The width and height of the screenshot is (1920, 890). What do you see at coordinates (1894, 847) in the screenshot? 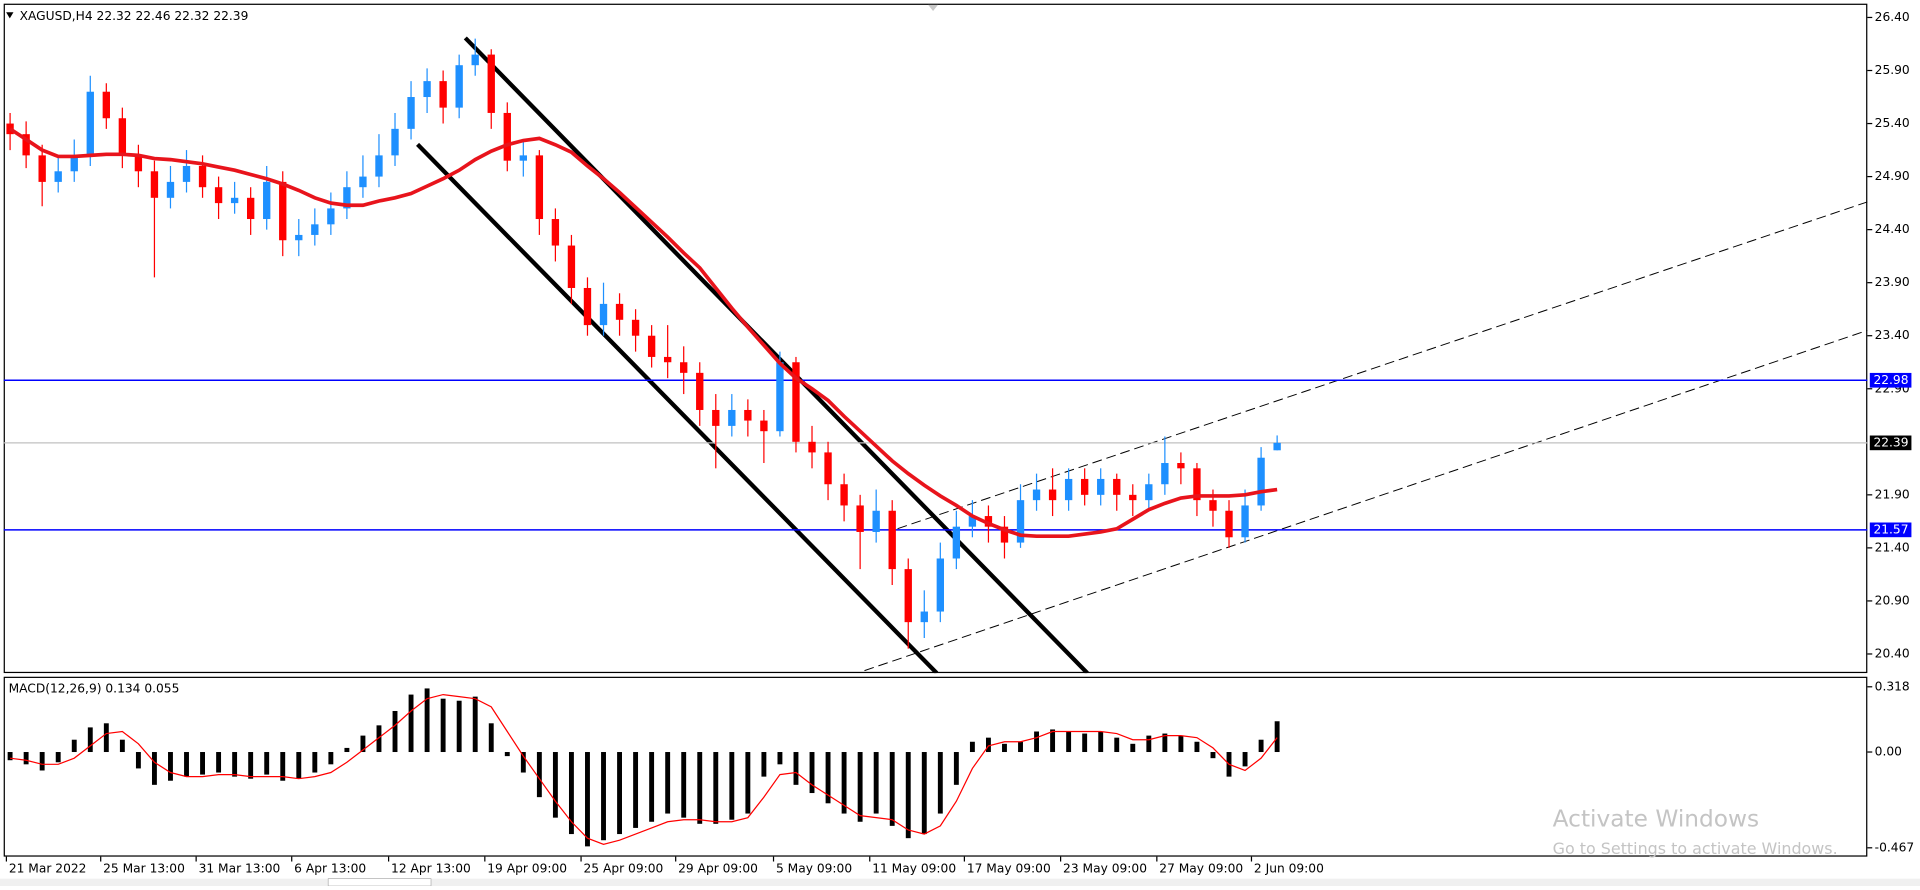
I see `y-tick-label: -0.467` at bounding box center [1894, 847].